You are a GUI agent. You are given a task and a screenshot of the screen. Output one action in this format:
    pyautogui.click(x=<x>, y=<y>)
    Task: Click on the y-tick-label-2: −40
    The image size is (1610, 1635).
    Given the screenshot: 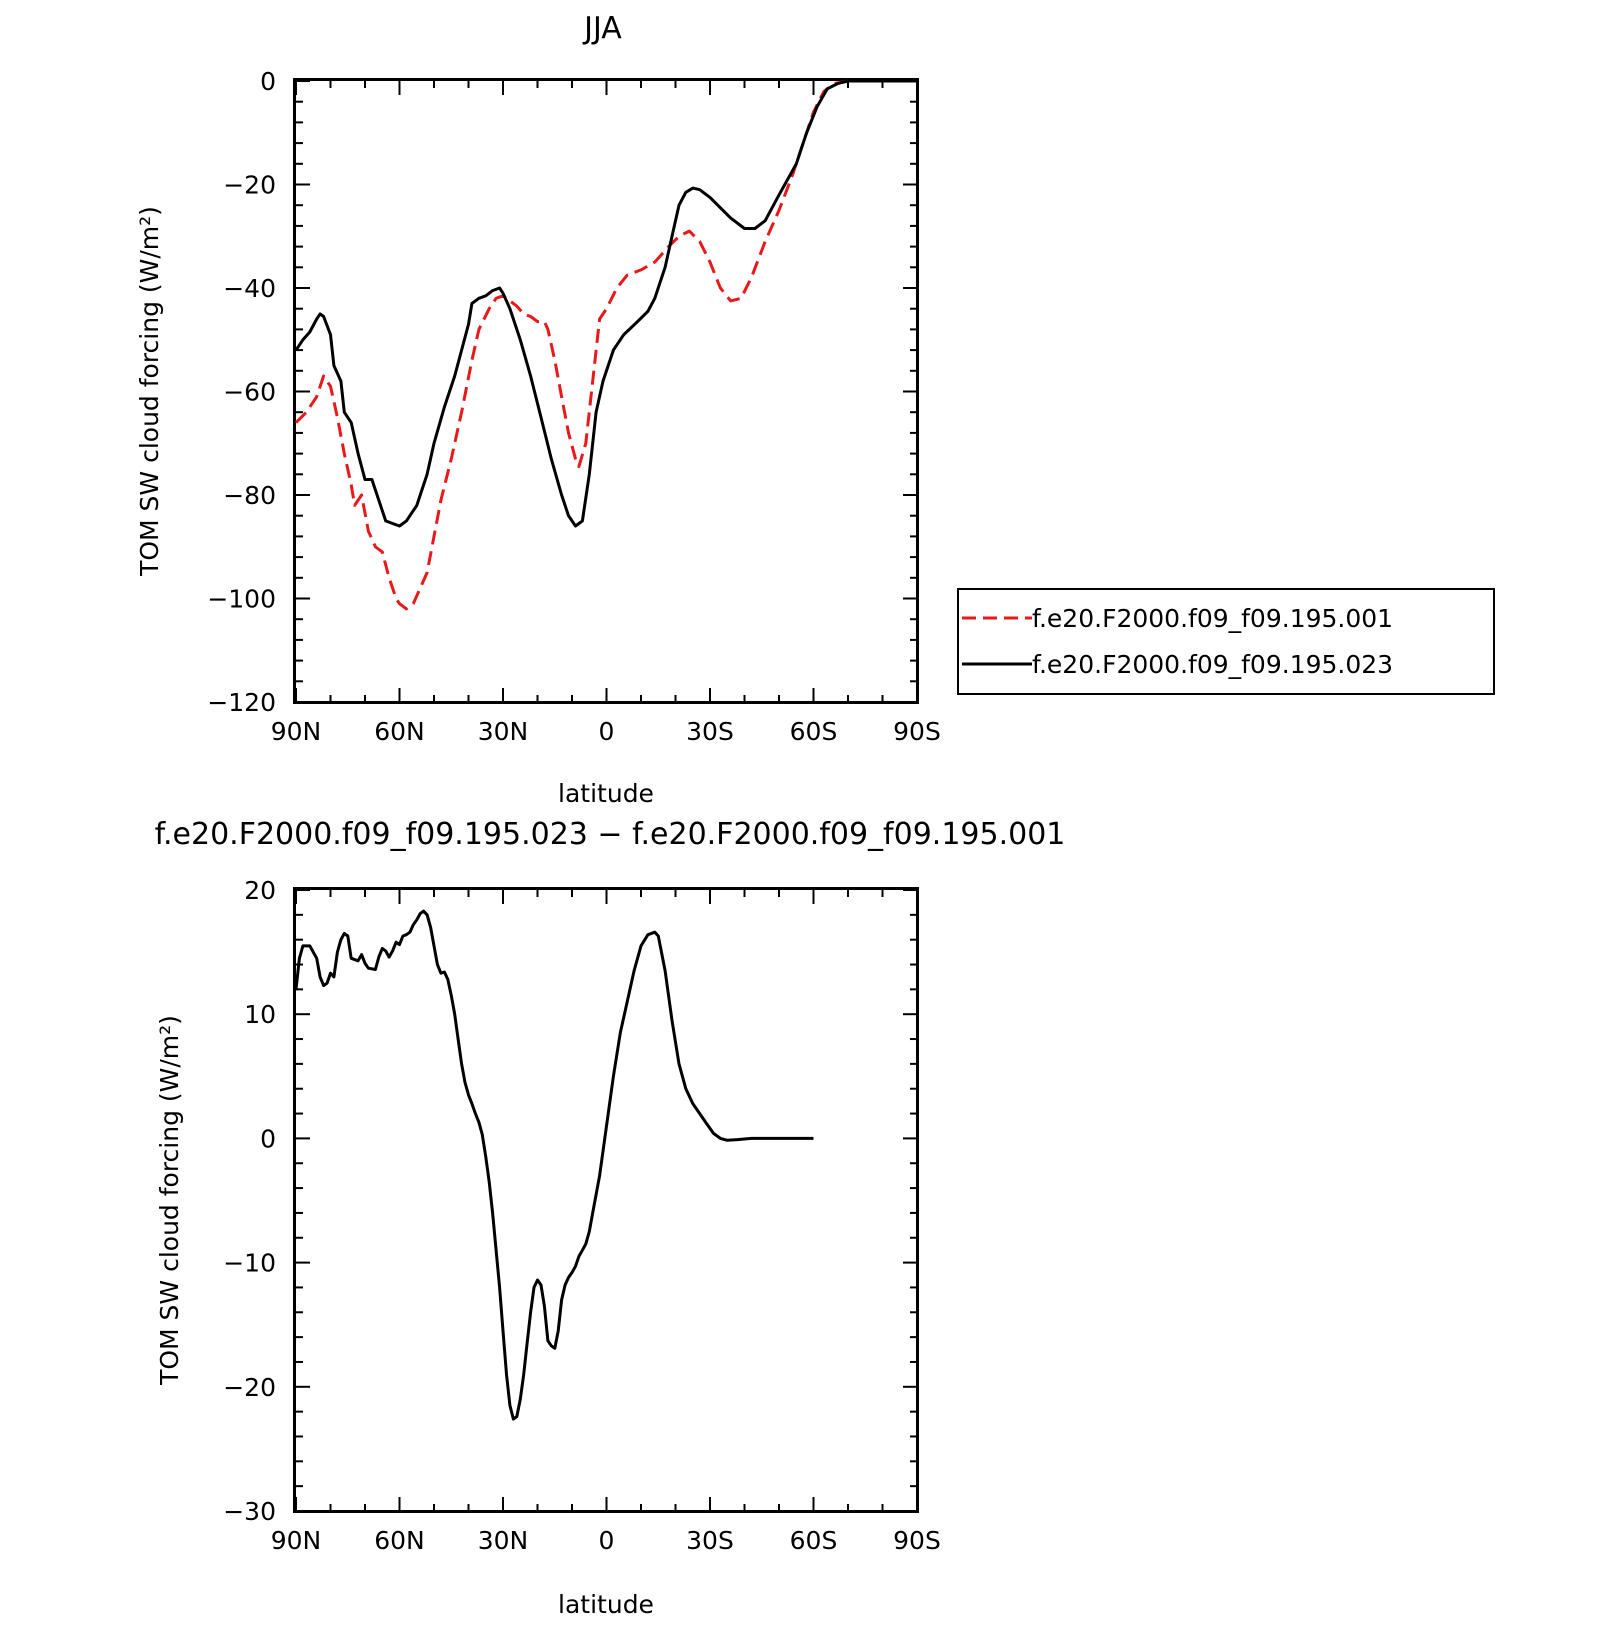 What is the action you would take?
    pyautogui.click(x=249, y=288)
    